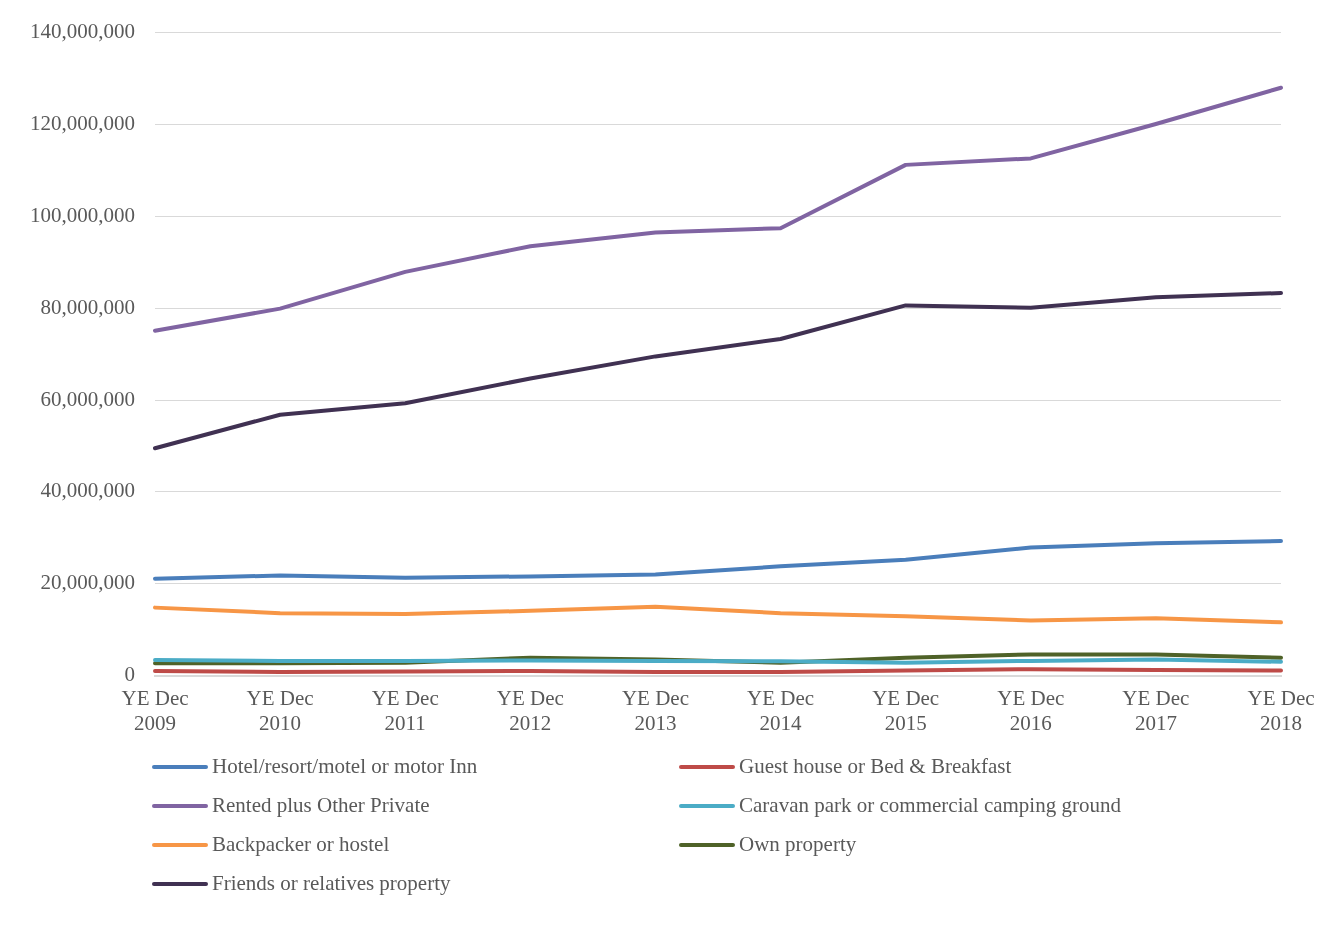 Image resolution: width=1341 pixels, height=926 pixels. What do you see at coordinates (1281, 710) in the screenshot?
I see `x-tick-label: YE Dec 2018` at bounding box center [1281, 710].